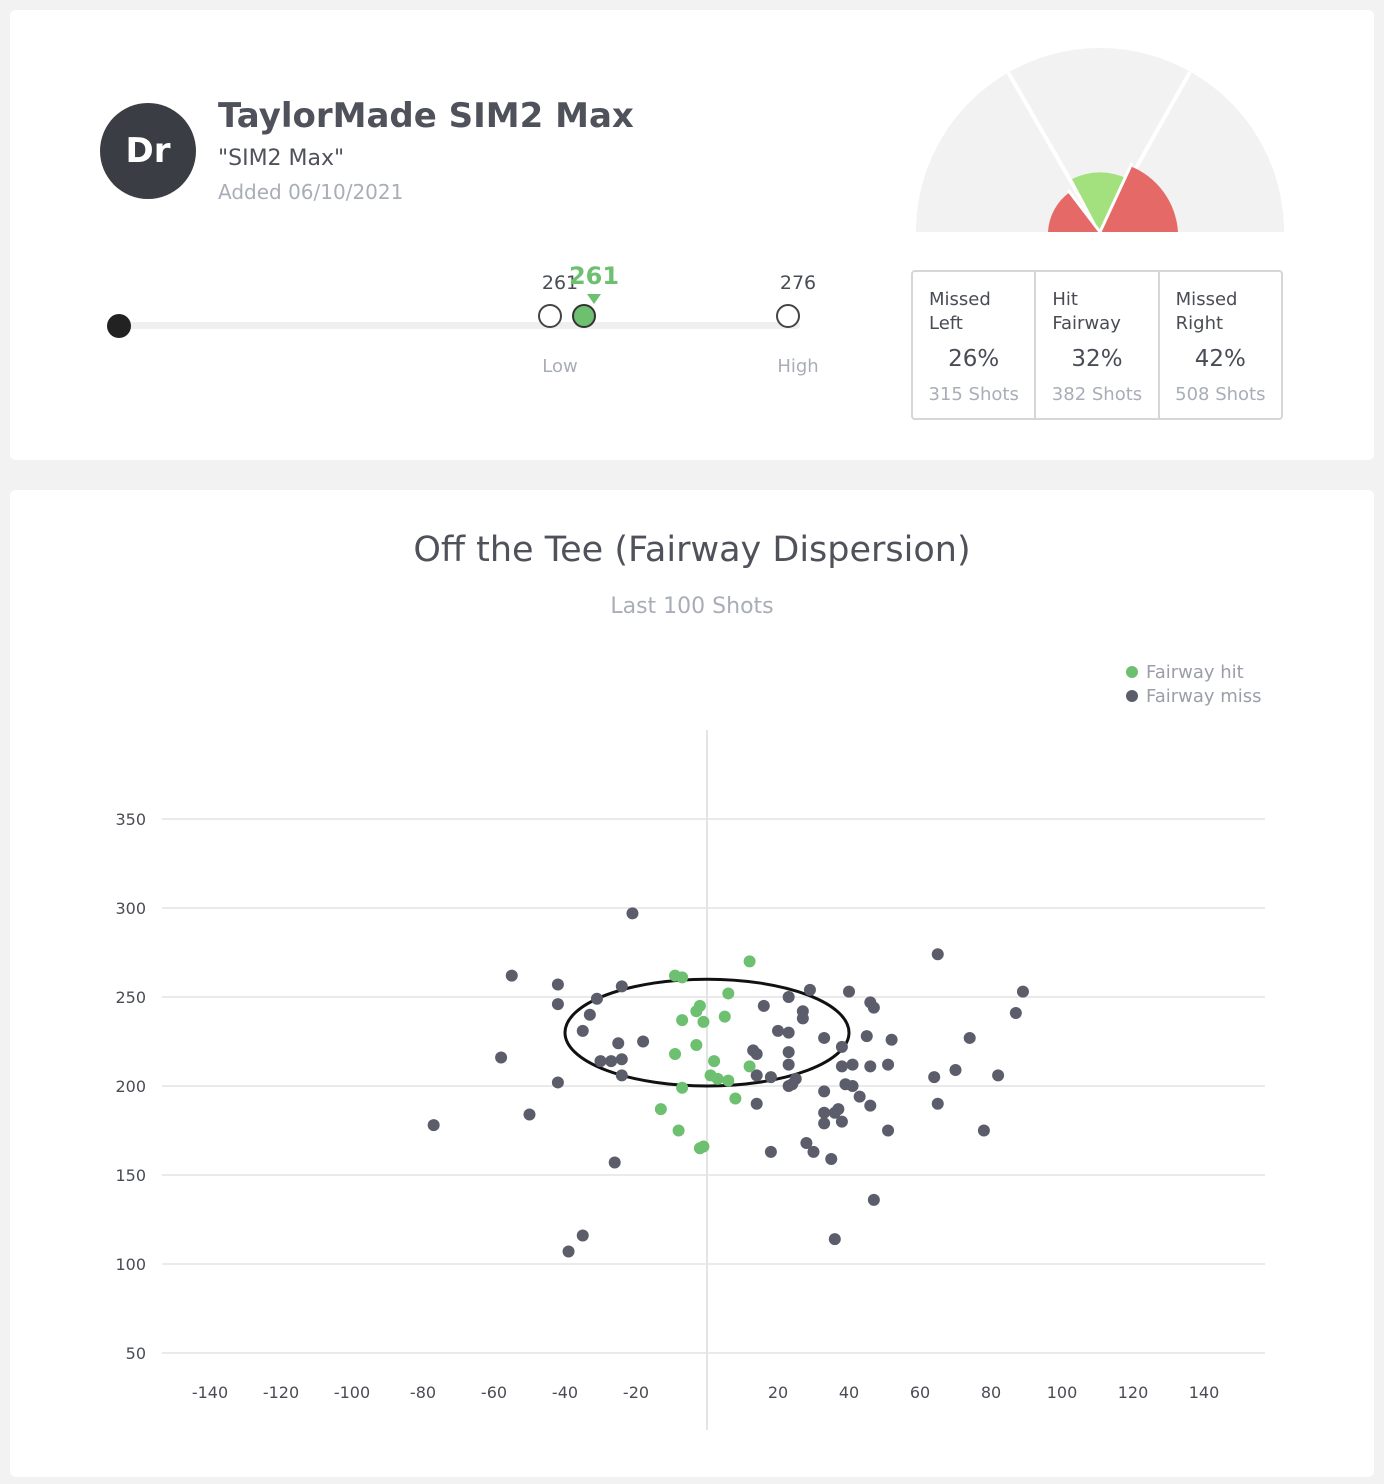 This screenshot has height=1484, width=1384. I want to click on x-tick-label: -100, so click(352, 1392).